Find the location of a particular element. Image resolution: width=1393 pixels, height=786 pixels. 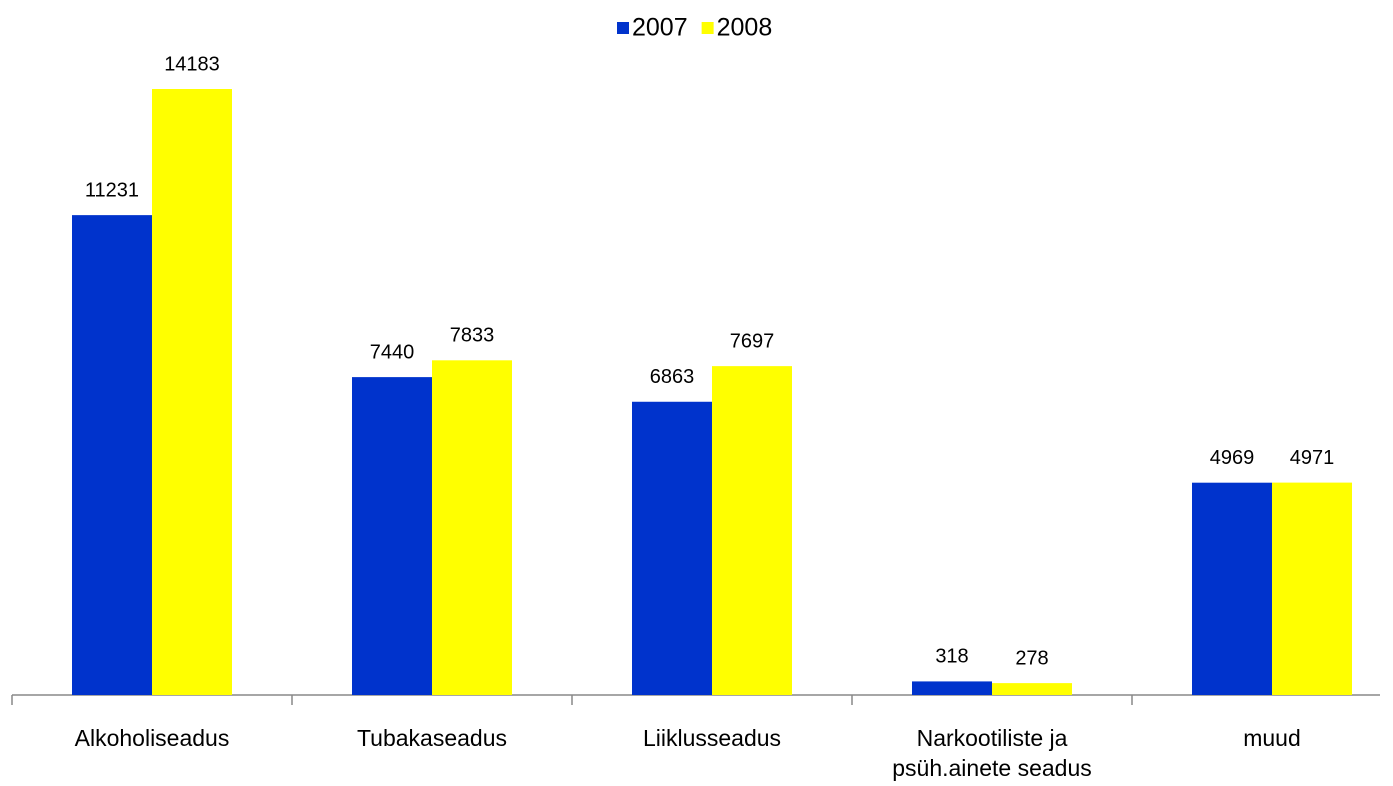

data-label: 7697 is located at coordinates (752, 341).